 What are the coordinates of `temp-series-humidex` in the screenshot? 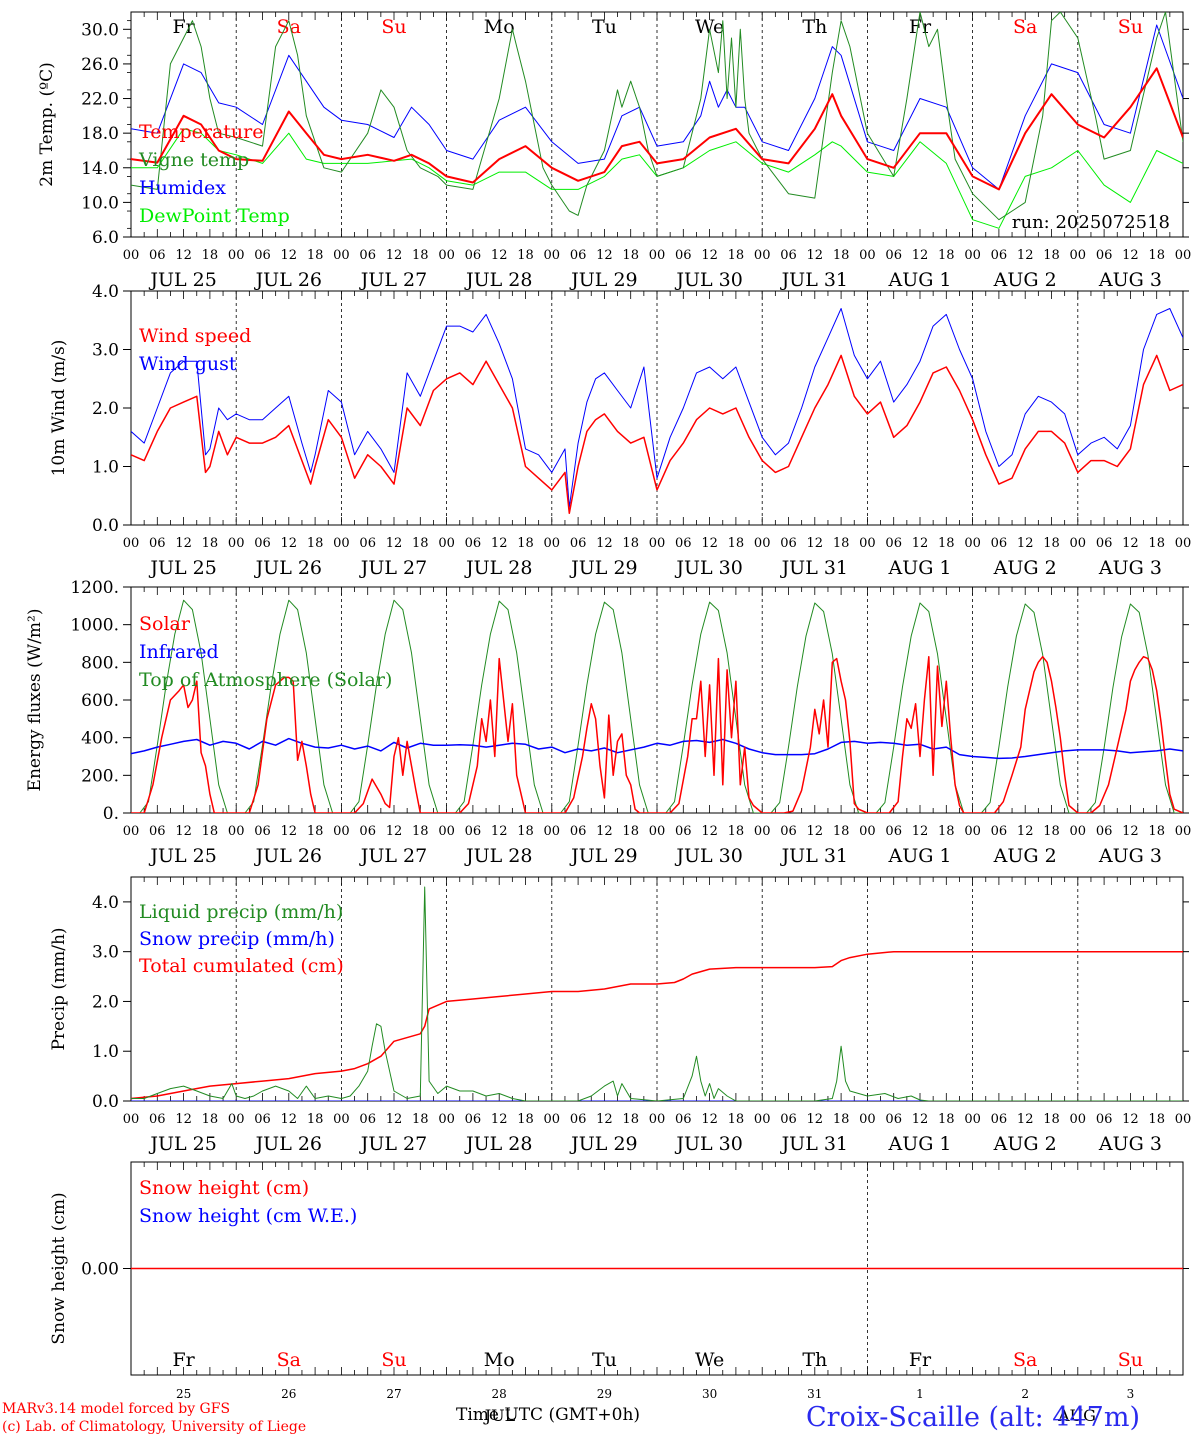 It's located at (657, 107).